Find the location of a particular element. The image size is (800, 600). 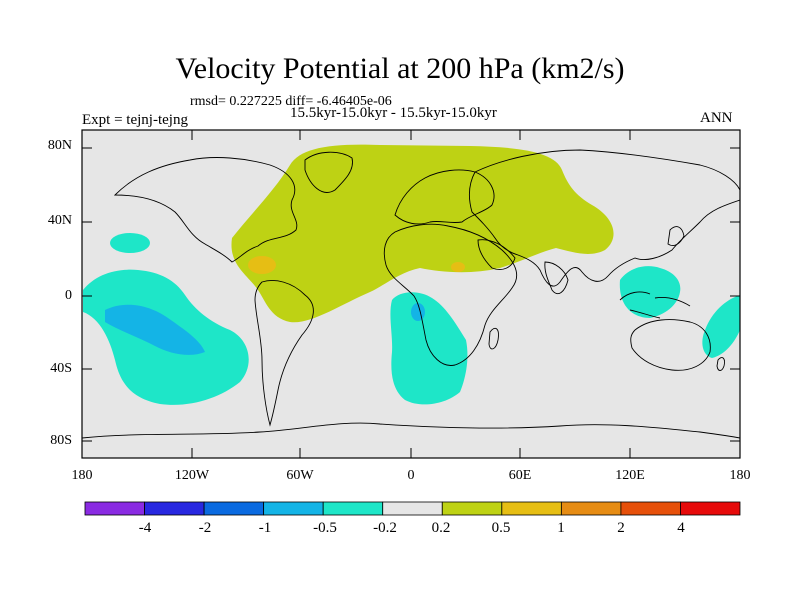

africa-coast is located at coordinates (450, 294).